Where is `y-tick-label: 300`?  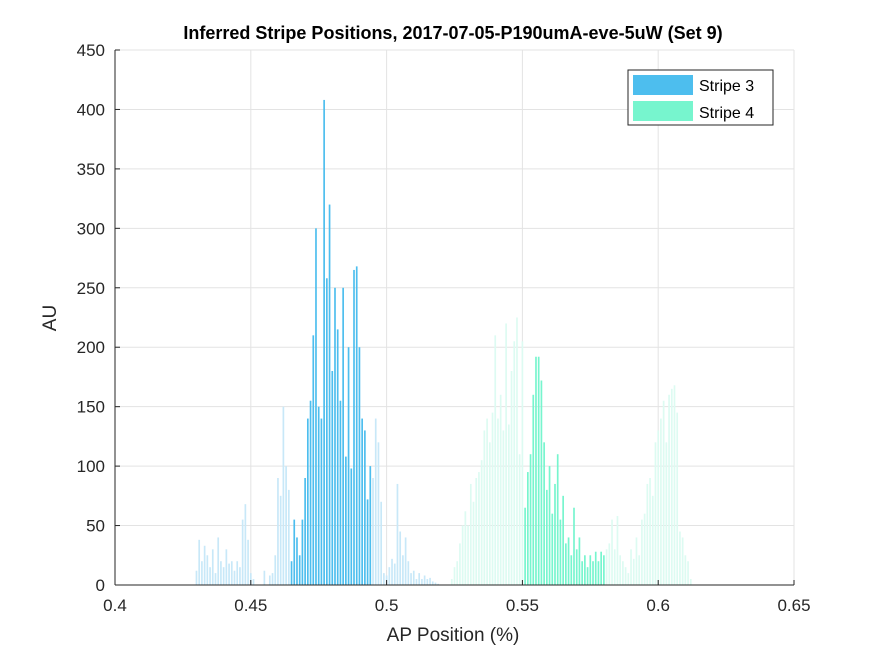
y-tick-label: 300 is located at coordinates (91, 228).